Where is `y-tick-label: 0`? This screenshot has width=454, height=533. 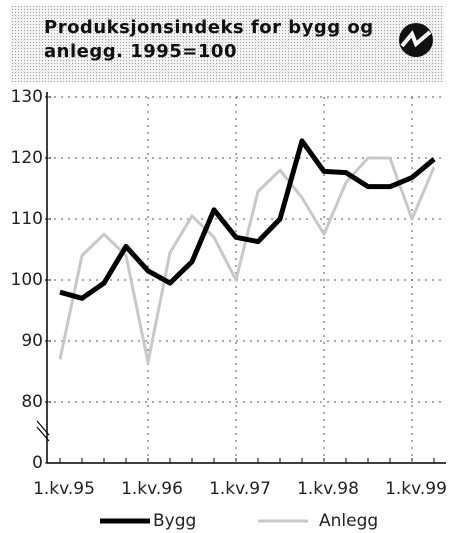 y-tick-label: 0 is located at coordinates (37, 463).